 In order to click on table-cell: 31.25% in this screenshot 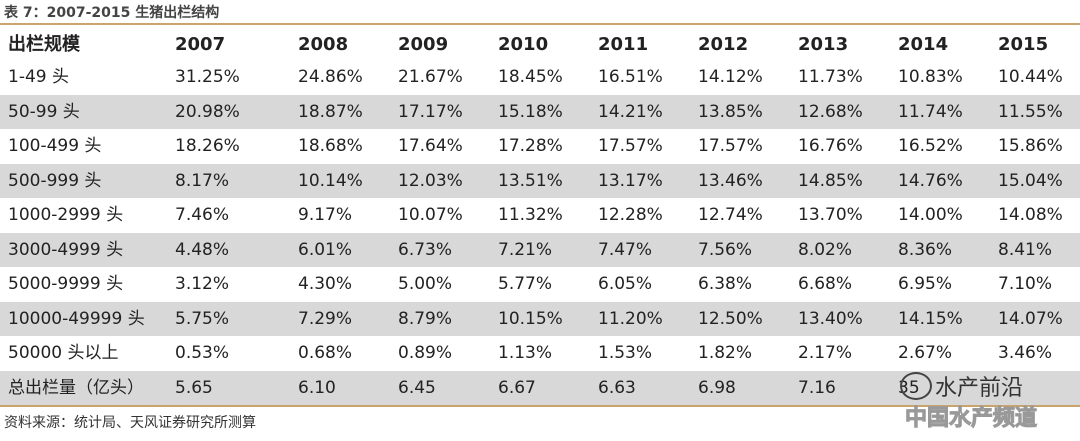, I will do `click(207, 77)`.